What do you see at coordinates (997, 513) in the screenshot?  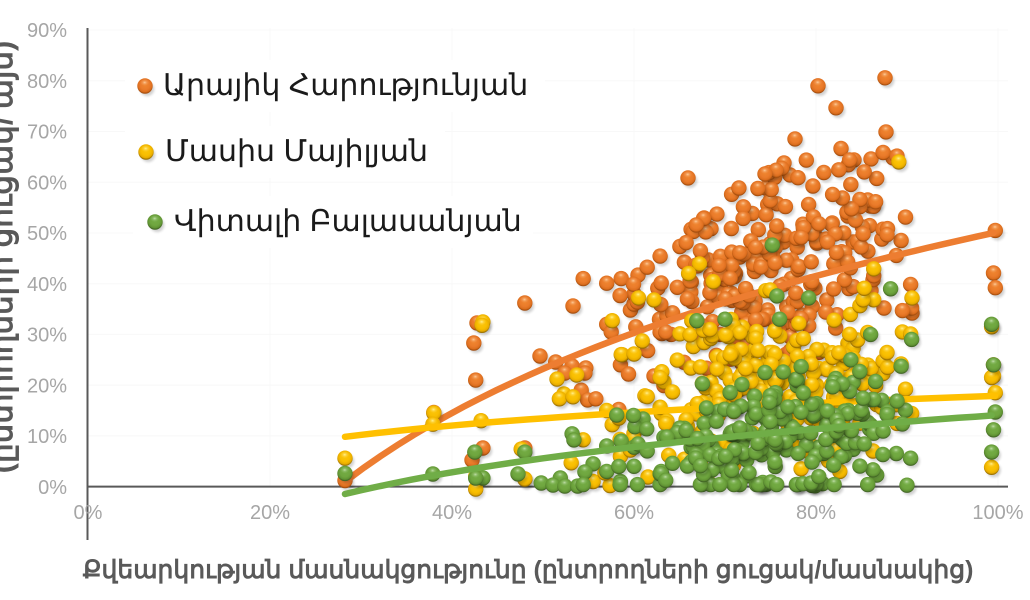 I see `svg-text: 100%` at bounding box center [997, 513].